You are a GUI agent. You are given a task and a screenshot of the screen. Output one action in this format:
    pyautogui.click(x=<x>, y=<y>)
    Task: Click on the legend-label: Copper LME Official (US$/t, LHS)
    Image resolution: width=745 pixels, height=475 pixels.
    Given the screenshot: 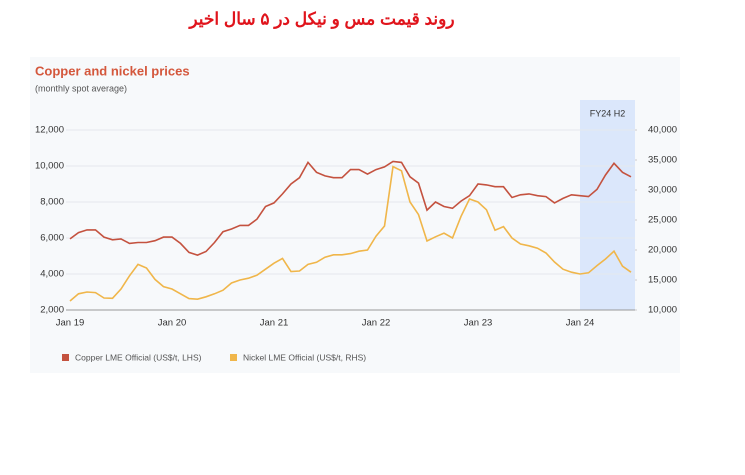 What is the action you would take?
    pyautogui.click(x=138, y=357)
    